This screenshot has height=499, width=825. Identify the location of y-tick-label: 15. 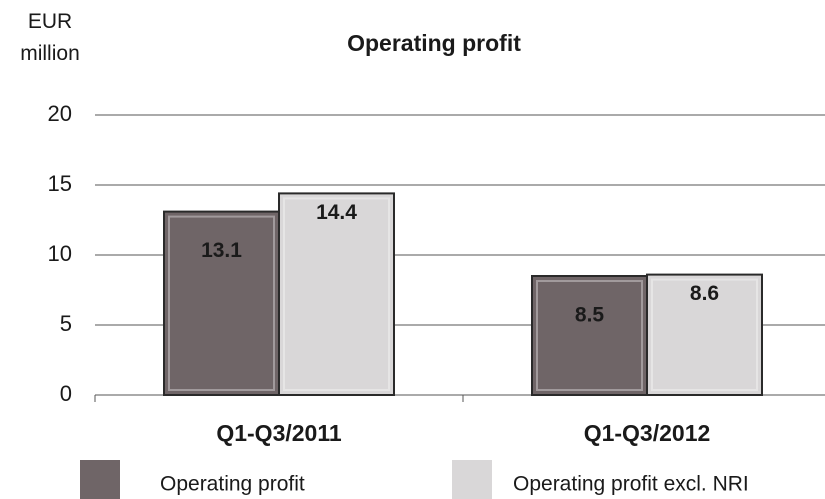
(60, 183).